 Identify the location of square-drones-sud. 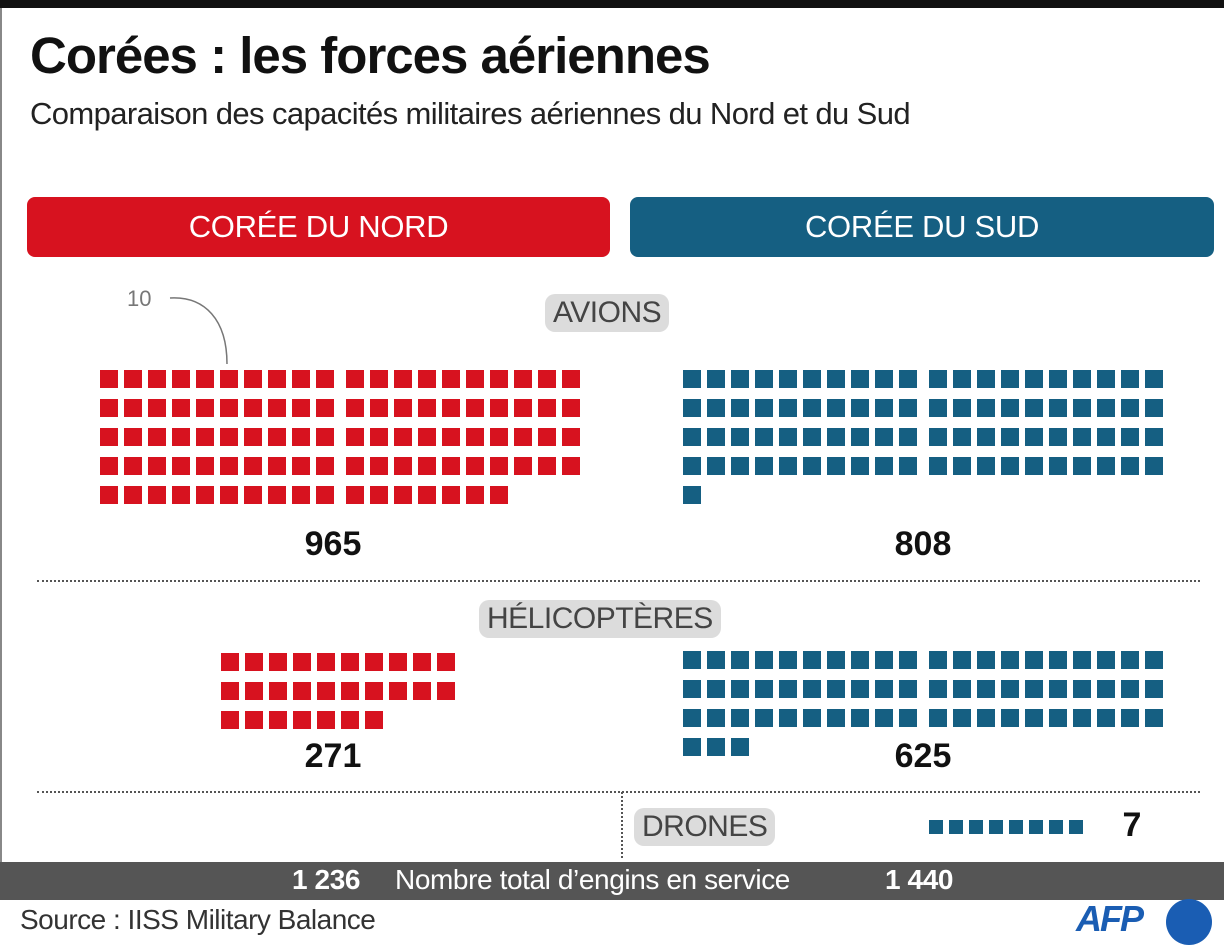
(1076, 827).